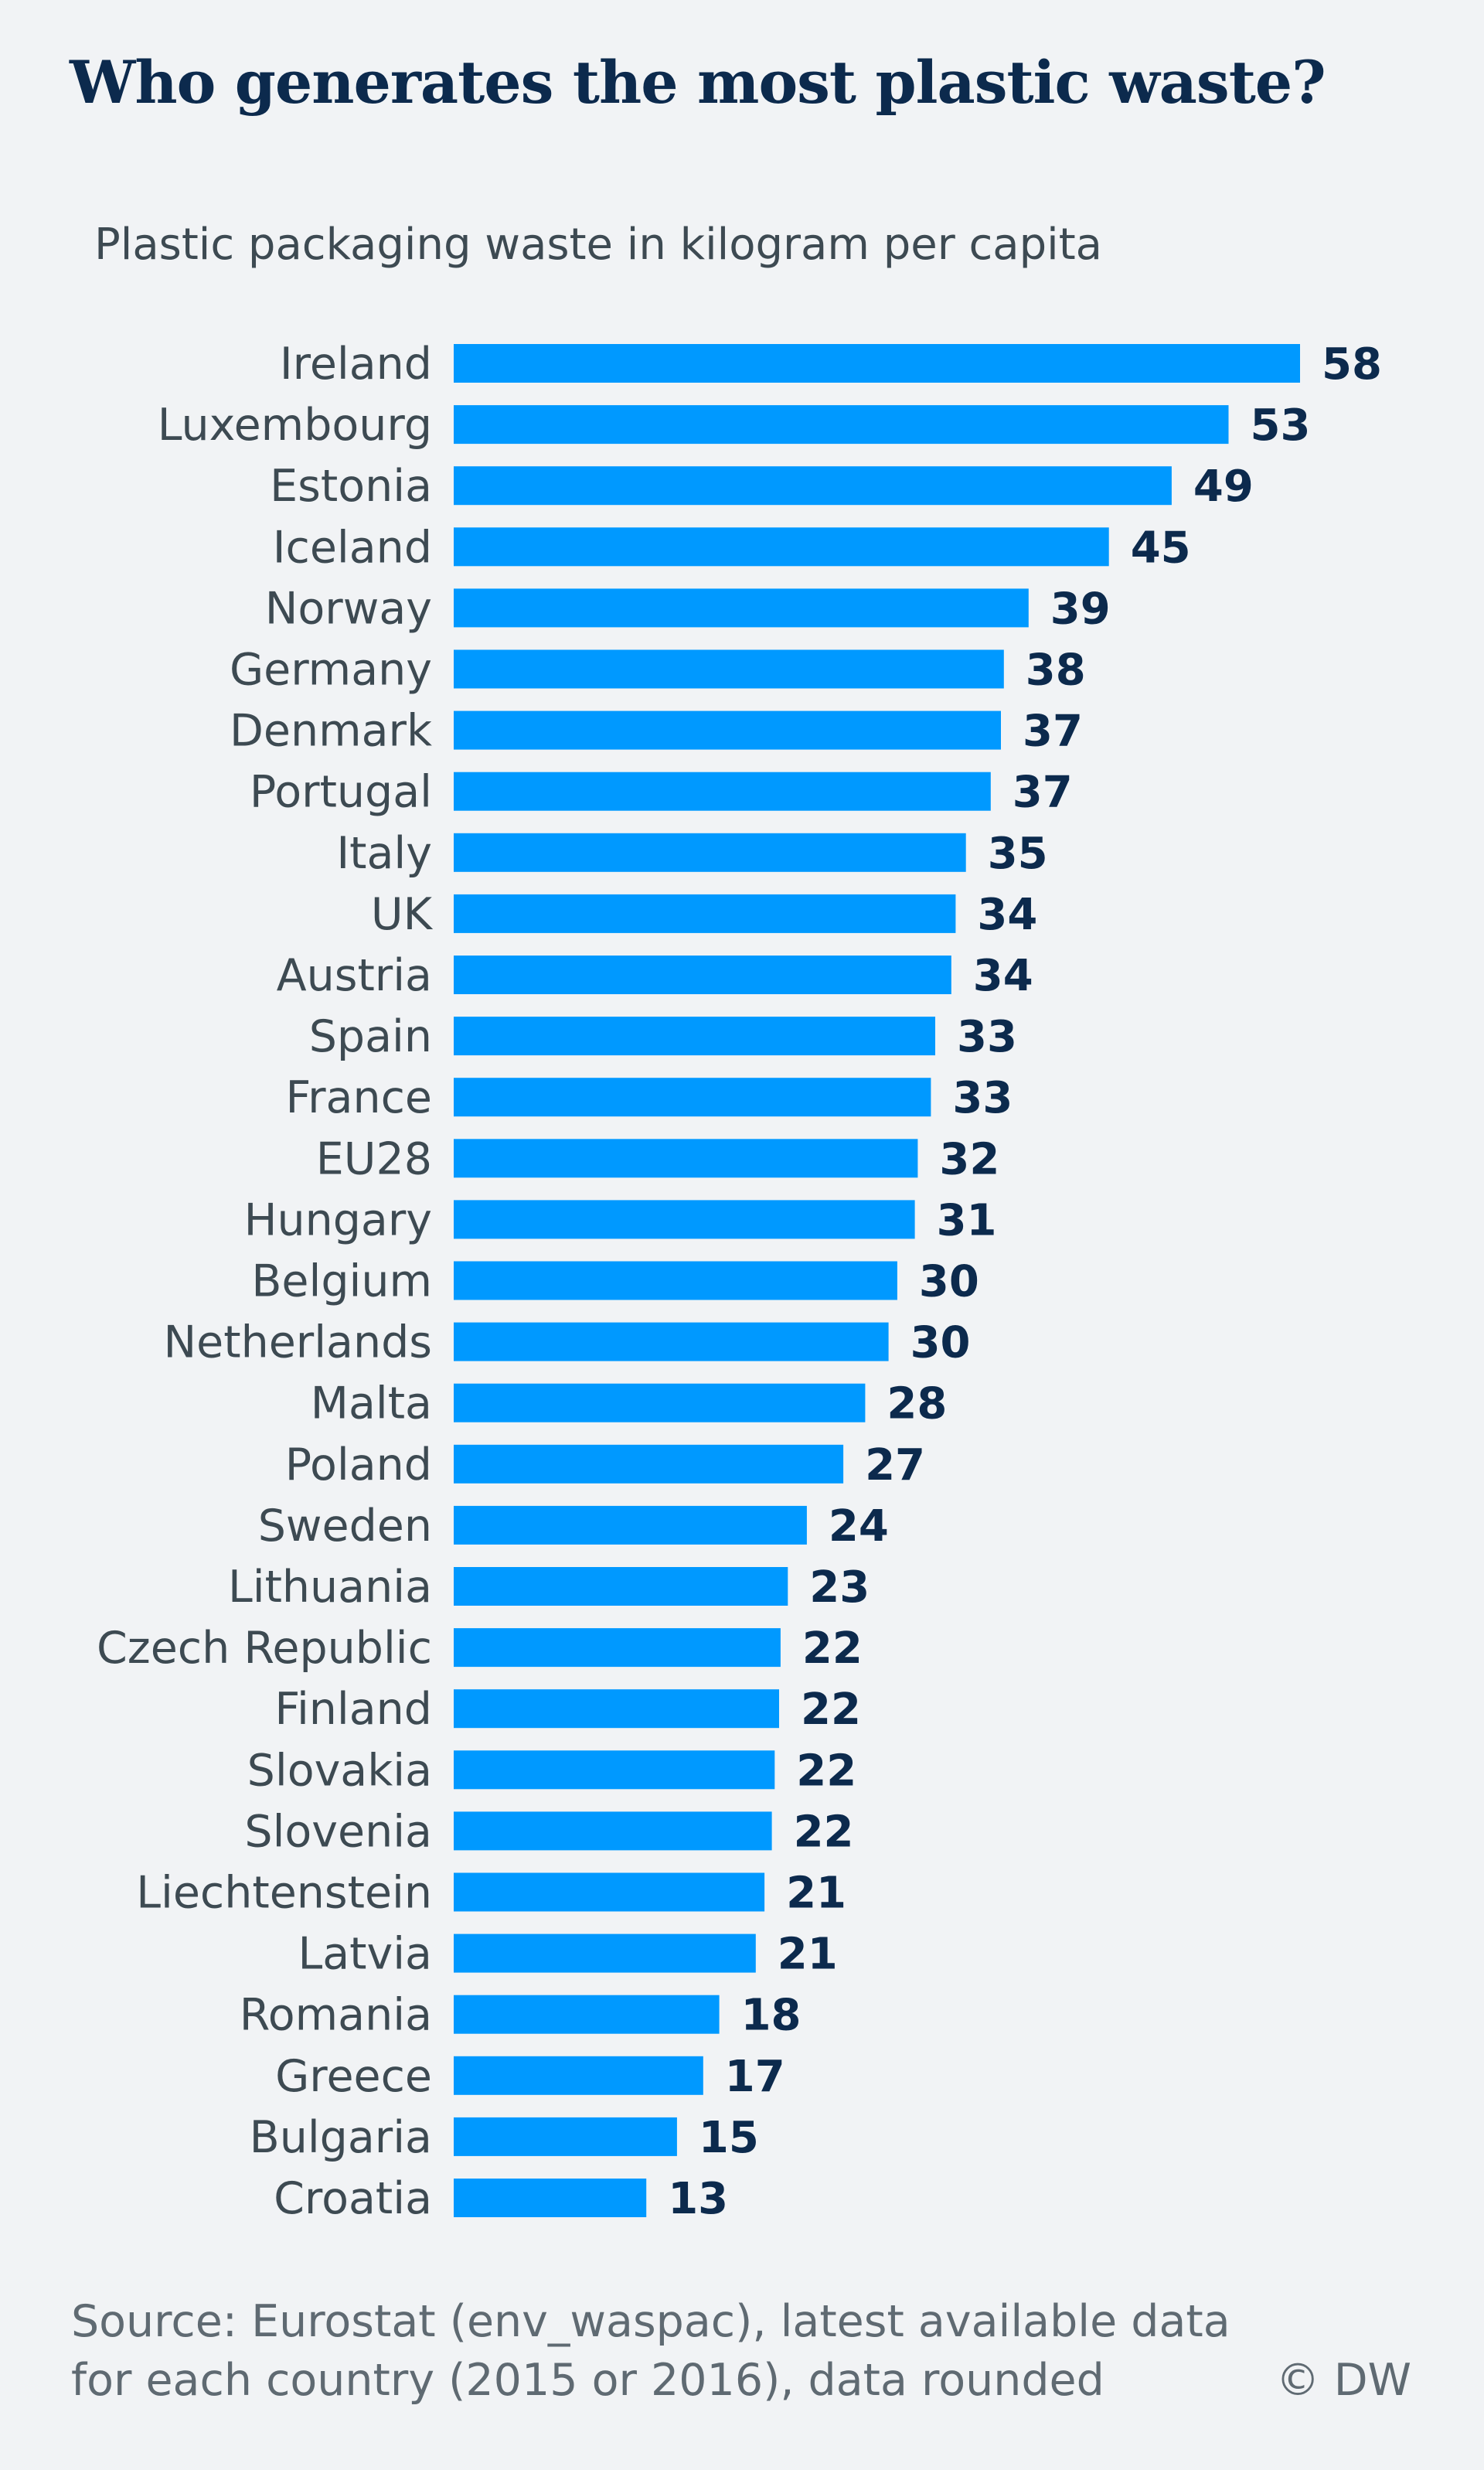 The image size is (1484, 2470). I want to click on bar-spain, so click(694, 1036).